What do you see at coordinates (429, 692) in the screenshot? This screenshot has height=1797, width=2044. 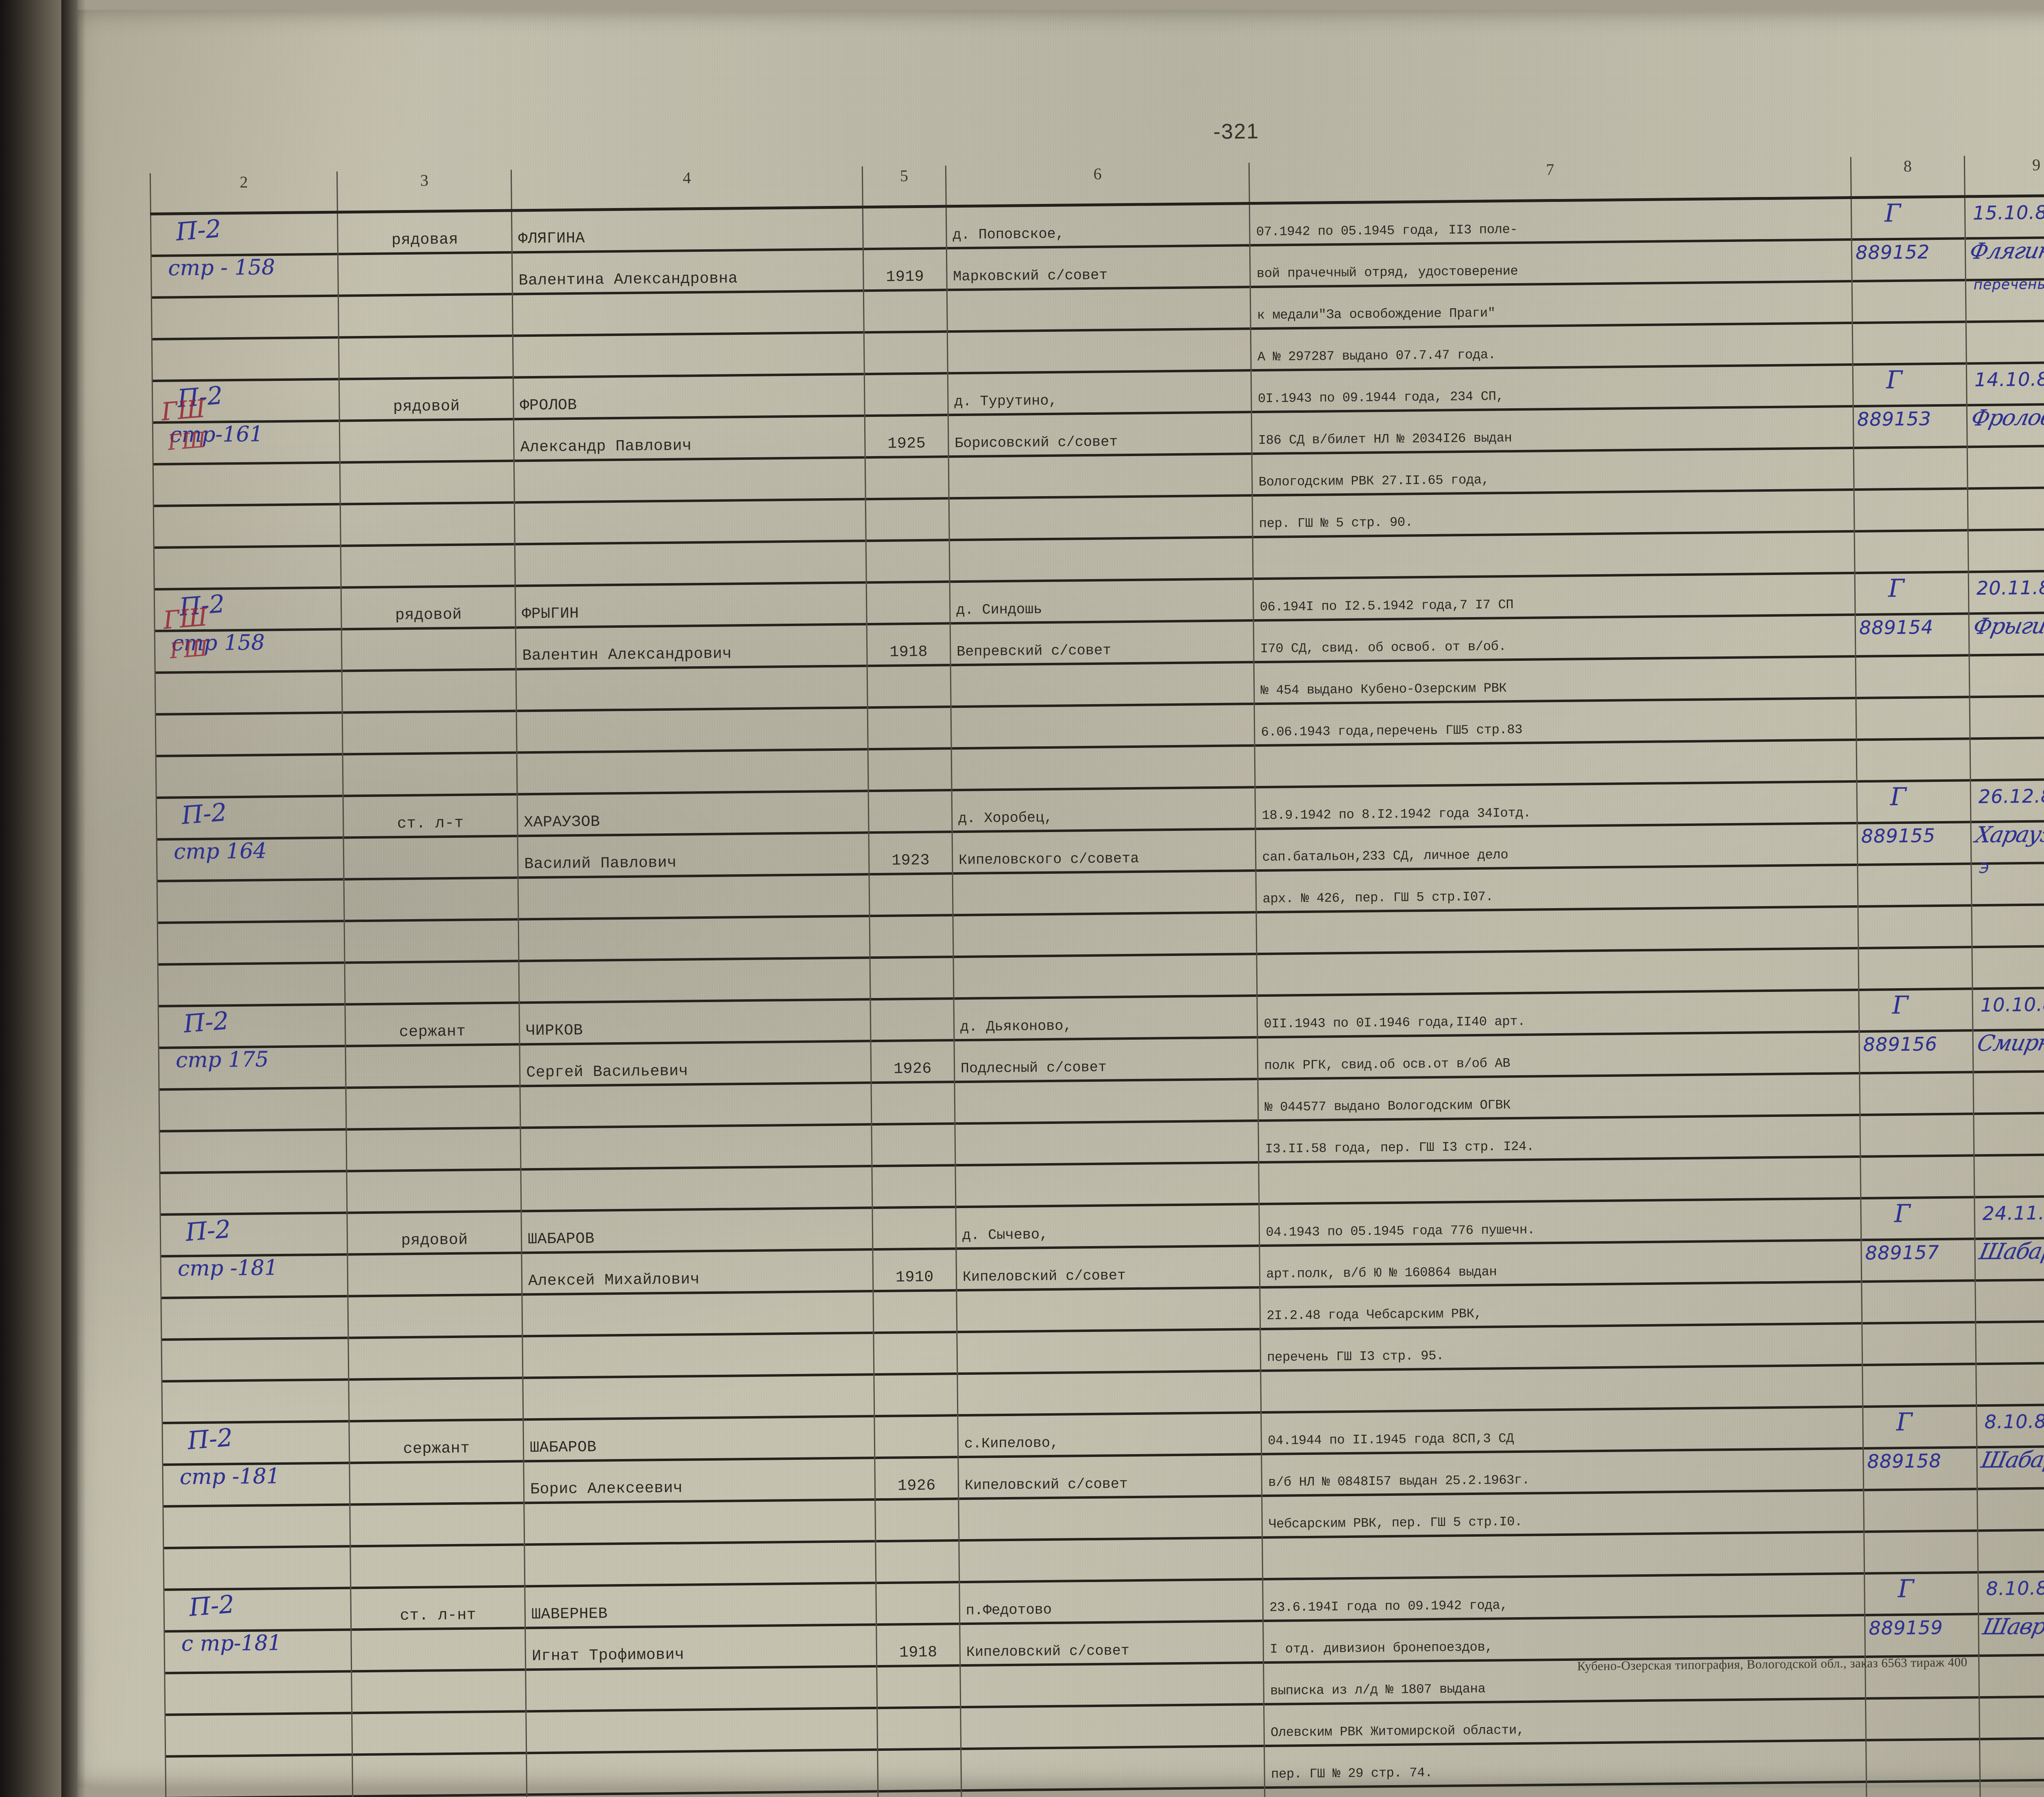 I see `cell-rank: рядовой` at bounding box center [429, 692].